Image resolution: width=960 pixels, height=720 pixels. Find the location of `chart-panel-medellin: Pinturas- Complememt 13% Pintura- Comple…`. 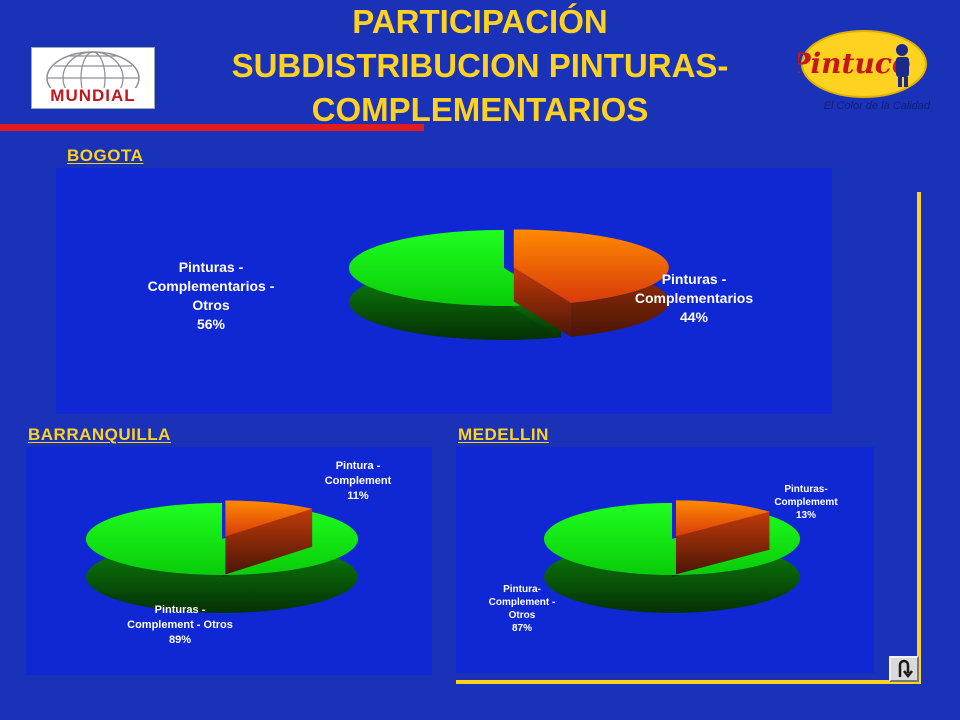

chart-panel-medellin: Pinturas- Complememt 13% Pintura- Comple… is located at coordinates (665, 560).